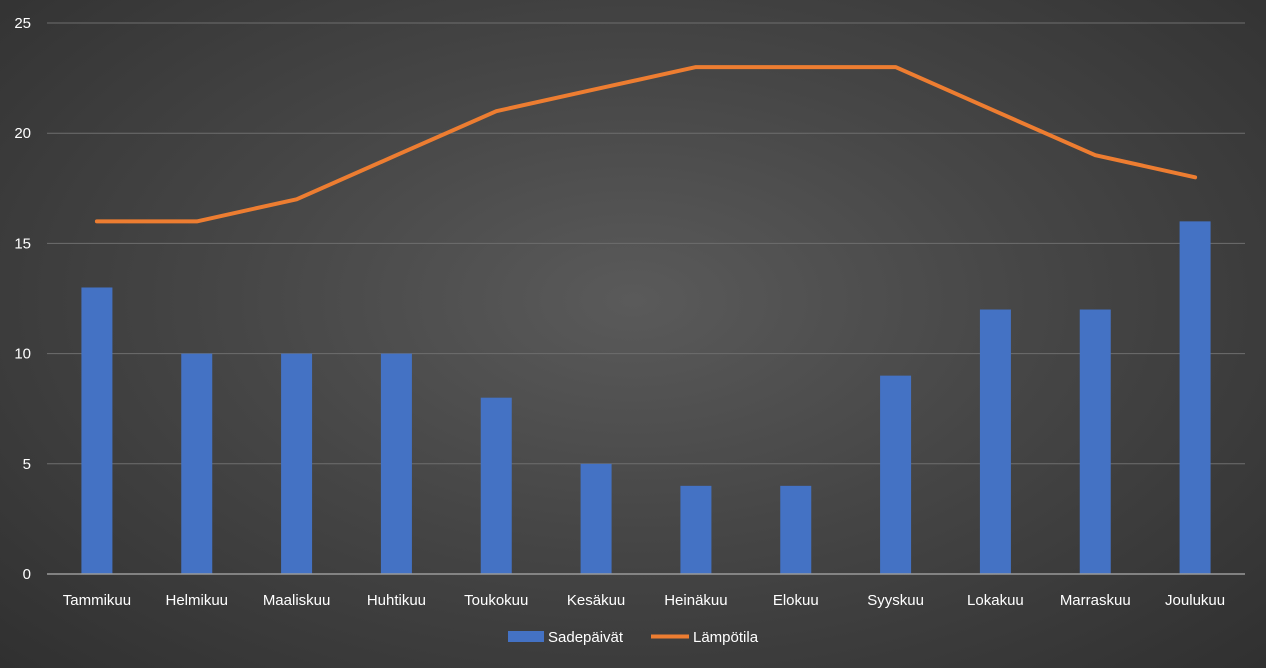  I want to click on x-tick-label: Toukokuu, so click(496, 600).